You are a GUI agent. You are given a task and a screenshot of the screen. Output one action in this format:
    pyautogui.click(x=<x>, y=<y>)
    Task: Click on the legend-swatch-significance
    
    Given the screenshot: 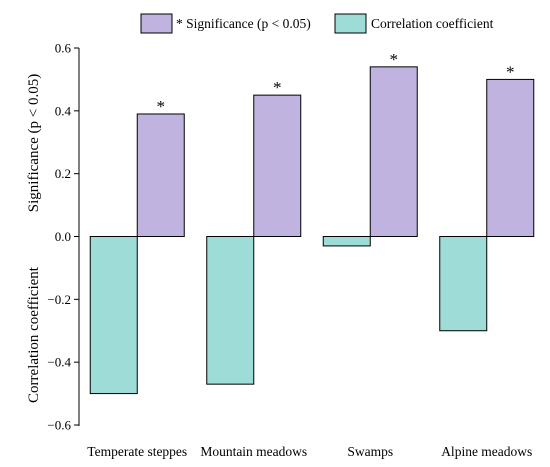 What is the action you would take?
    pyautogui.click(x=156, y=23)
    